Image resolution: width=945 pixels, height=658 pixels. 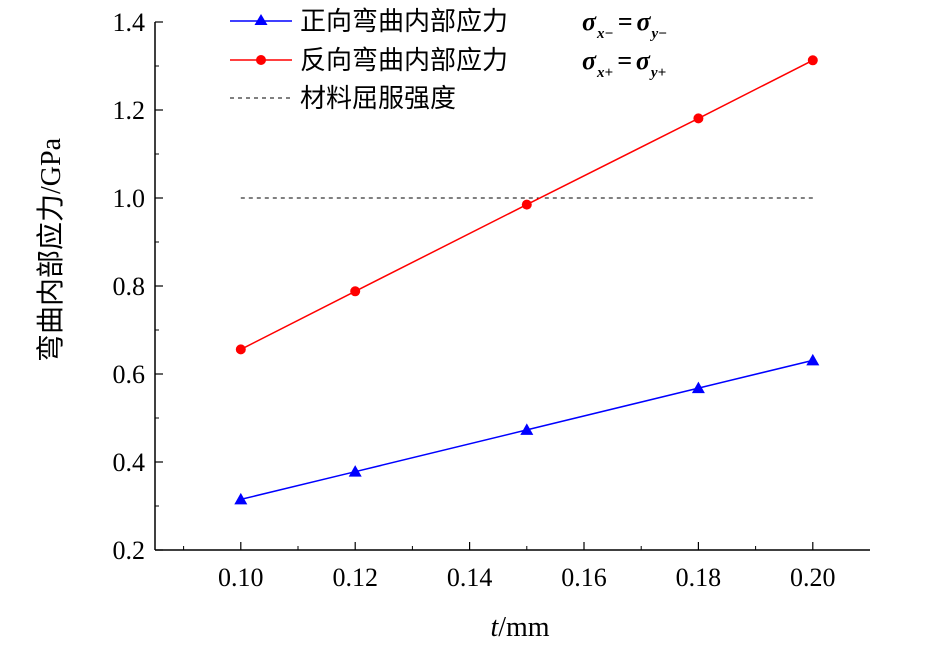 I want to click on legend-entry-yield: 材料屈服强度, so click(x=343, y=99).